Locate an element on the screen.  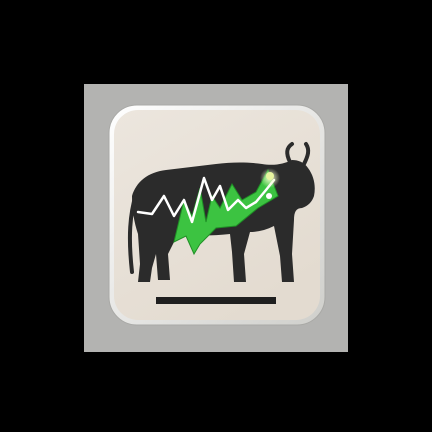
peak-dot-icon is located at coordinates (269, 196).